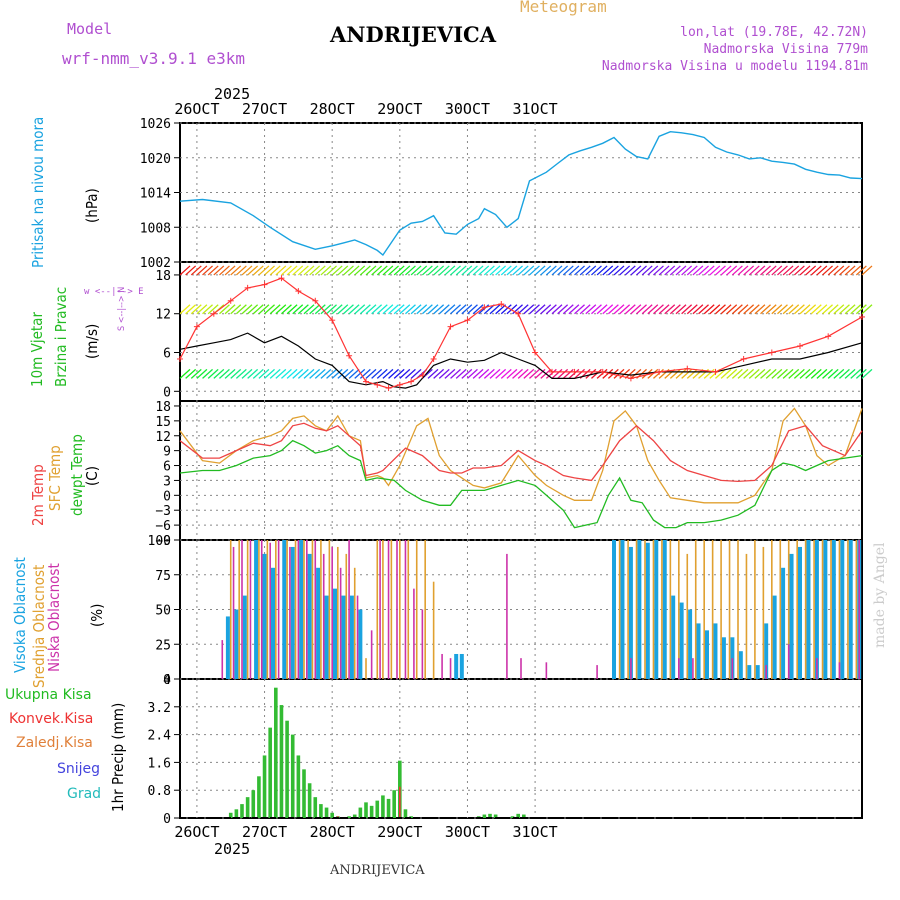 Image resolution: width=900 pixels, height=900 pixels. Describe the element at coordinates (521, 331) in the screenshot. I see `panel-frame` at that location.